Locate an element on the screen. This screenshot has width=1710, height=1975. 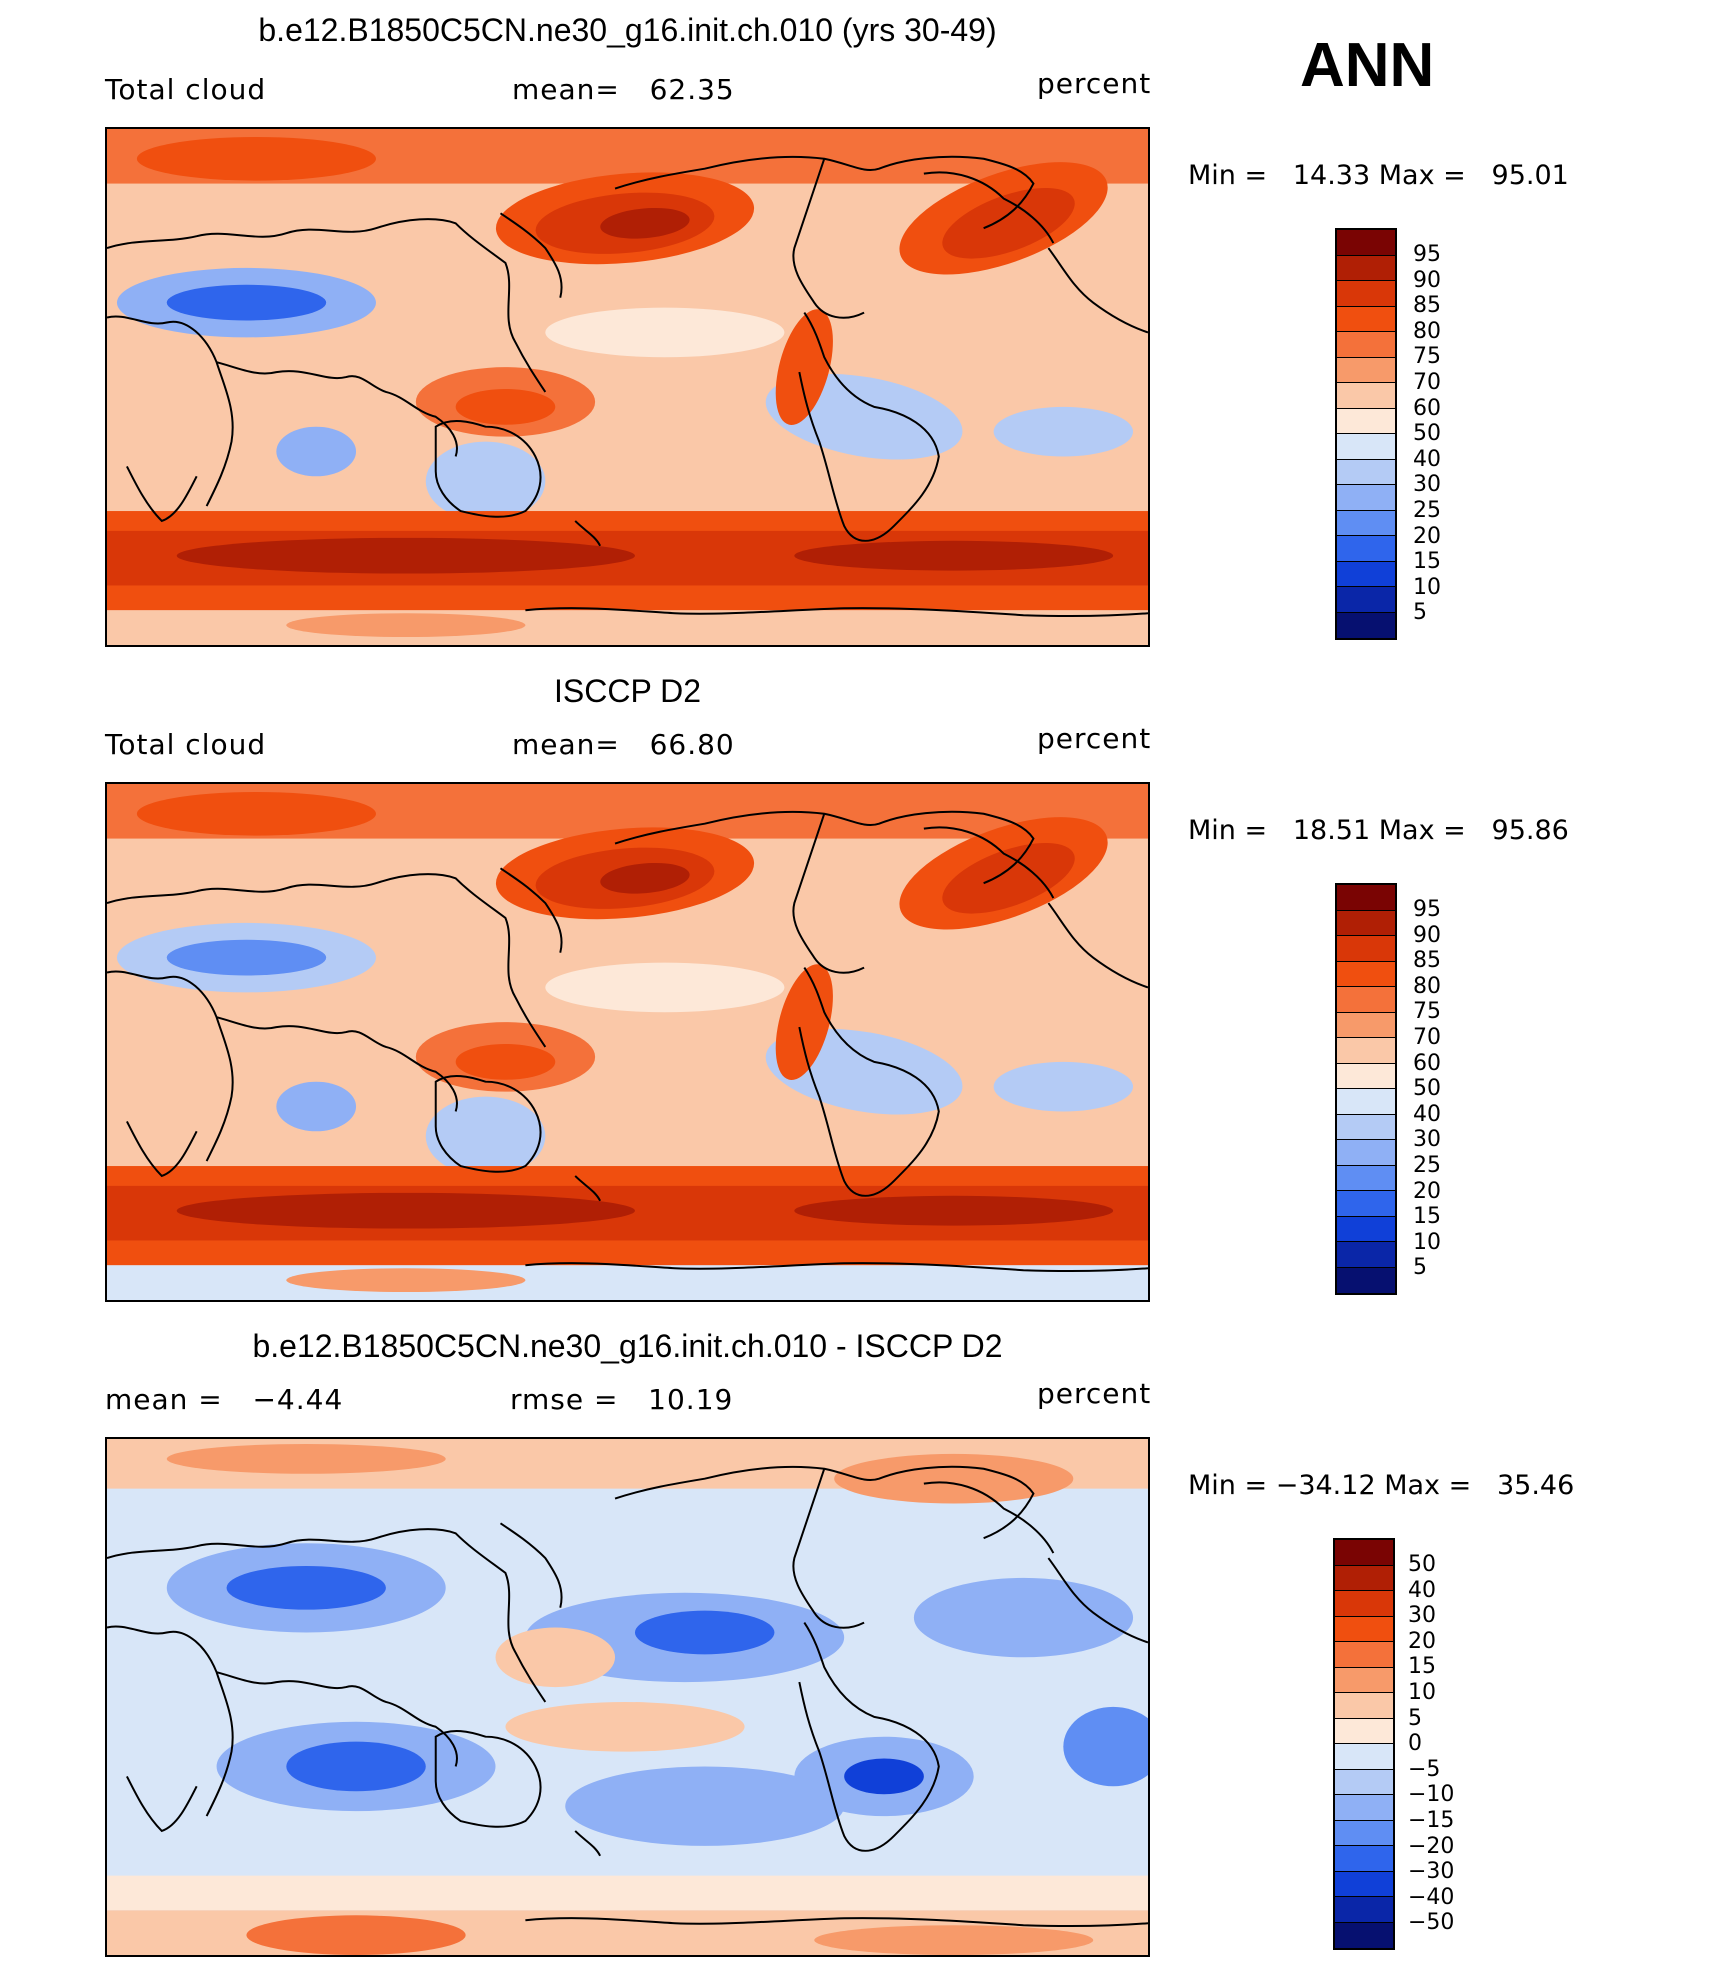
season-label: ANN is located at coordinates (1367, 65).